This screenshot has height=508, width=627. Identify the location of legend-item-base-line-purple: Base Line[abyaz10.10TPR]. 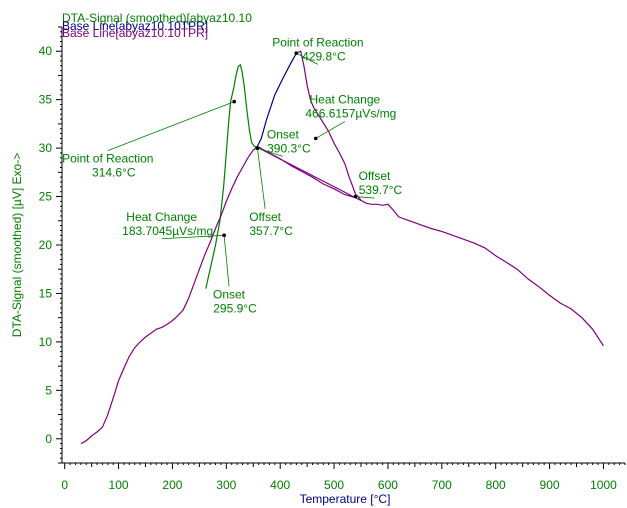
(135, 33).